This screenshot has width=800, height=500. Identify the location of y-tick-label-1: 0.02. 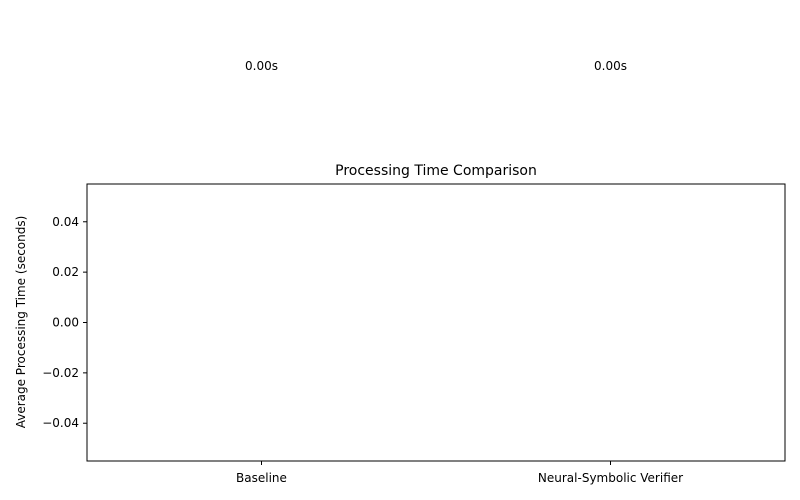
(65, 272).